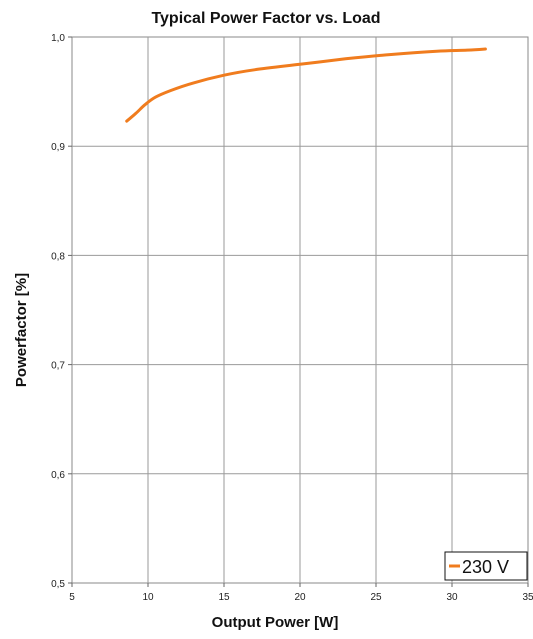 Image resolution: width=533 pixels, height=639 pixels. I want to click on series-layer, so click(306, 85).